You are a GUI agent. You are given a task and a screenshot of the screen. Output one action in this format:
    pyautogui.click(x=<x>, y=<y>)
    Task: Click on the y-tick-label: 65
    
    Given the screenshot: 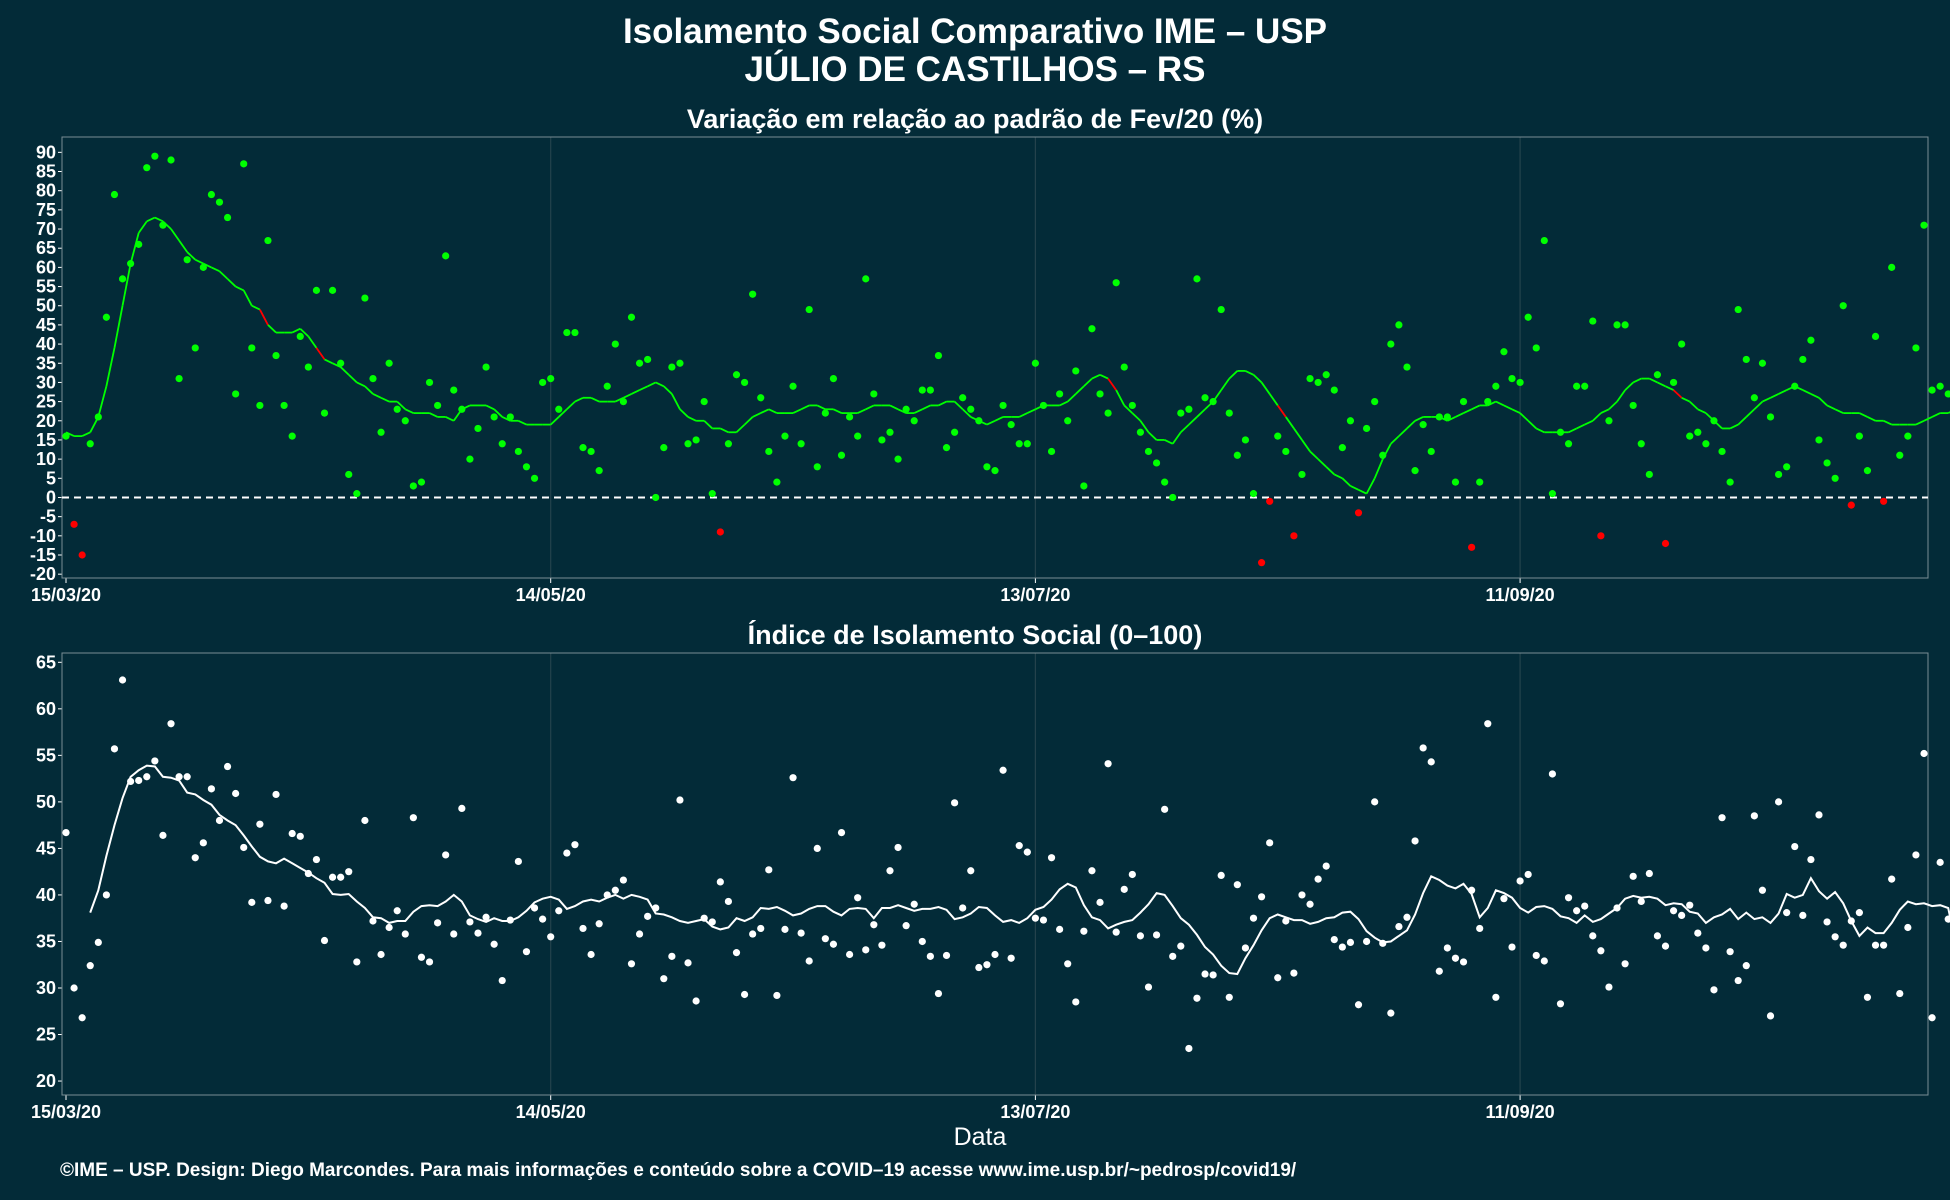 What is the action you would take?
    pyautogui.click(x=46, y=662)
    